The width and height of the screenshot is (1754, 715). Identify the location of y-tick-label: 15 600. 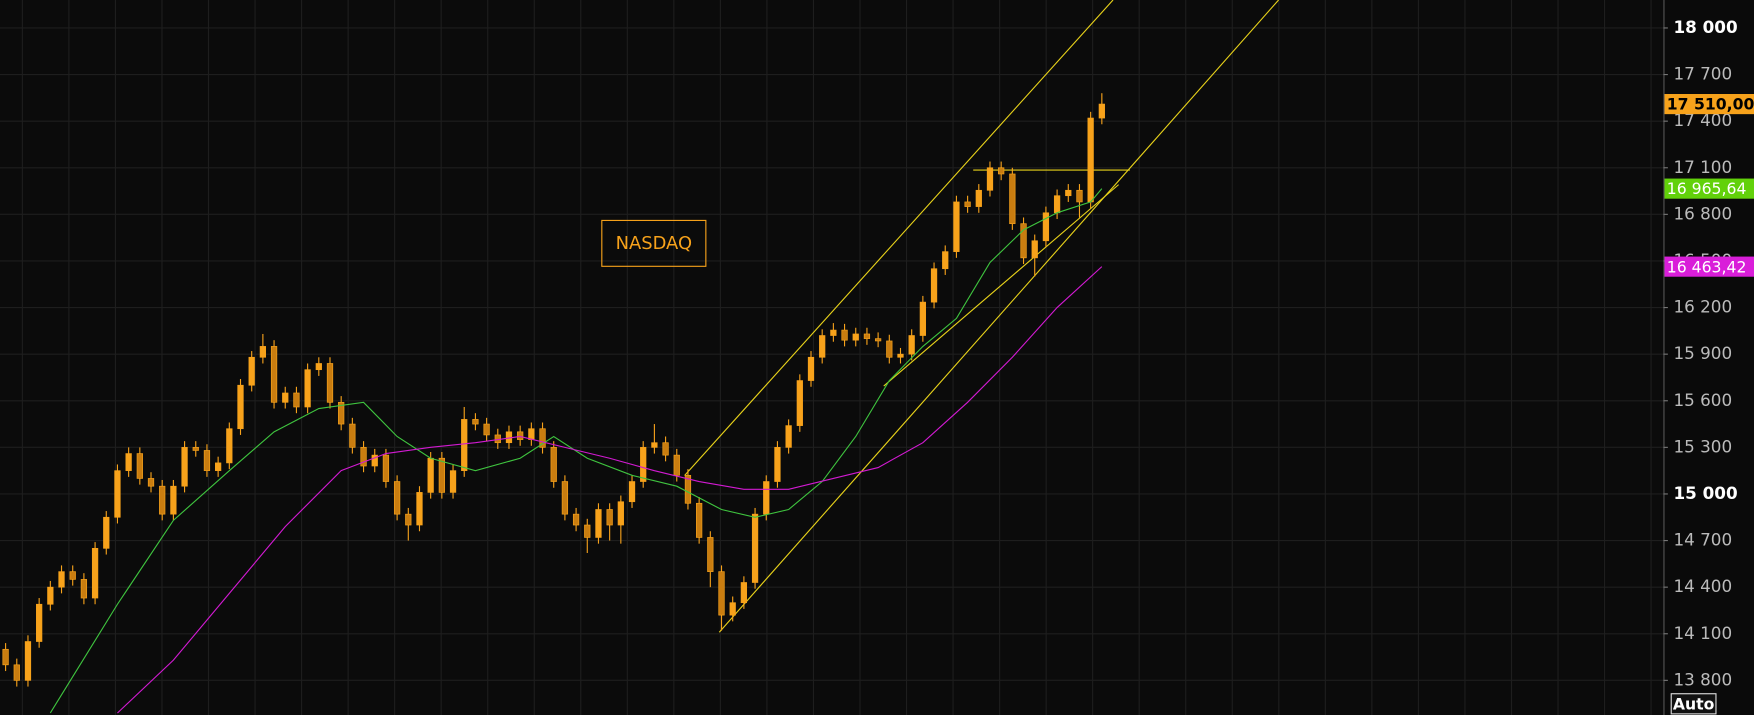
(1702, 400).